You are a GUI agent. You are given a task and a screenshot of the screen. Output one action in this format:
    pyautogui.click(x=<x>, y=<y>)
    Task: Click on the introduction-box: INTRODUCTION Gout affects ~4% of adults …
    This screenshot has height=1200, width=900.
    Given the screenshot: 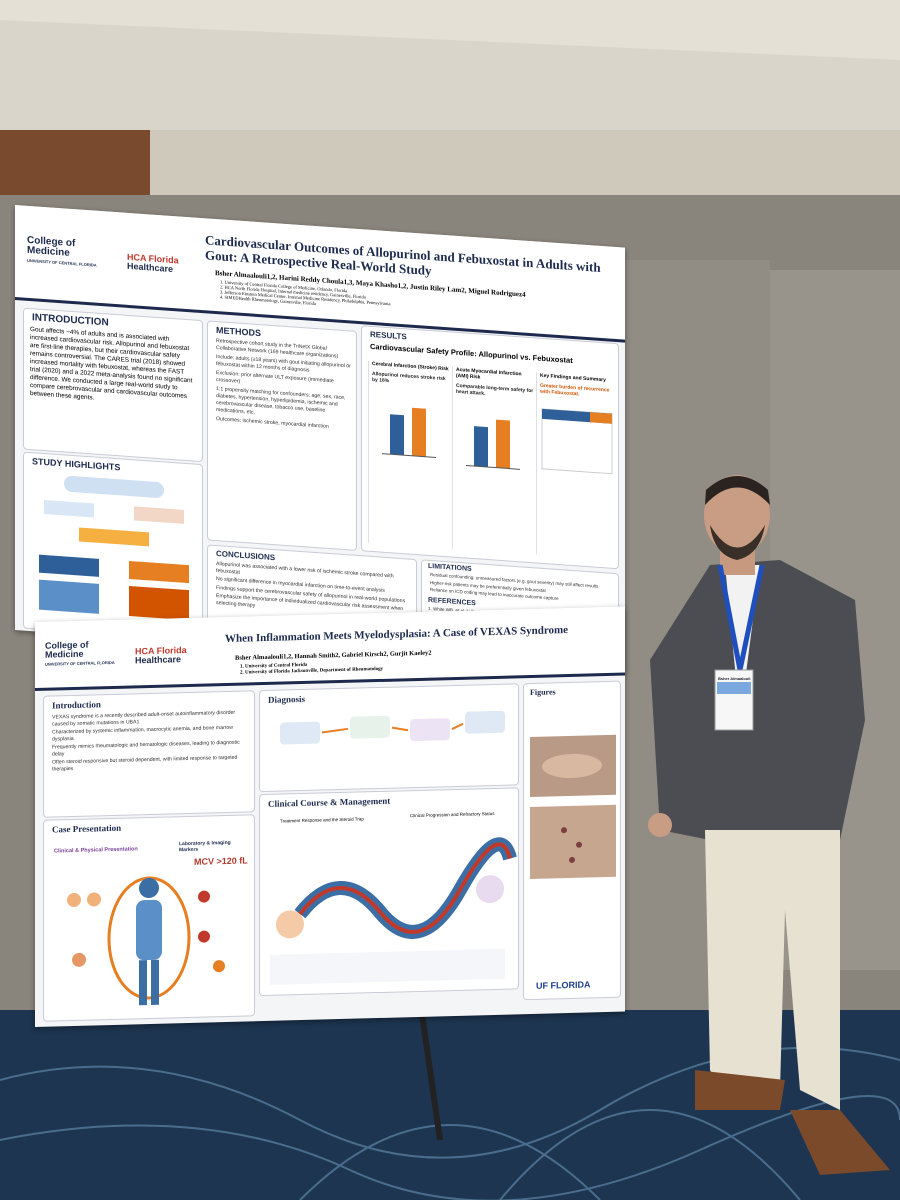 What is the action you would take?
    pyautogui.click(x=113, y=385)
    